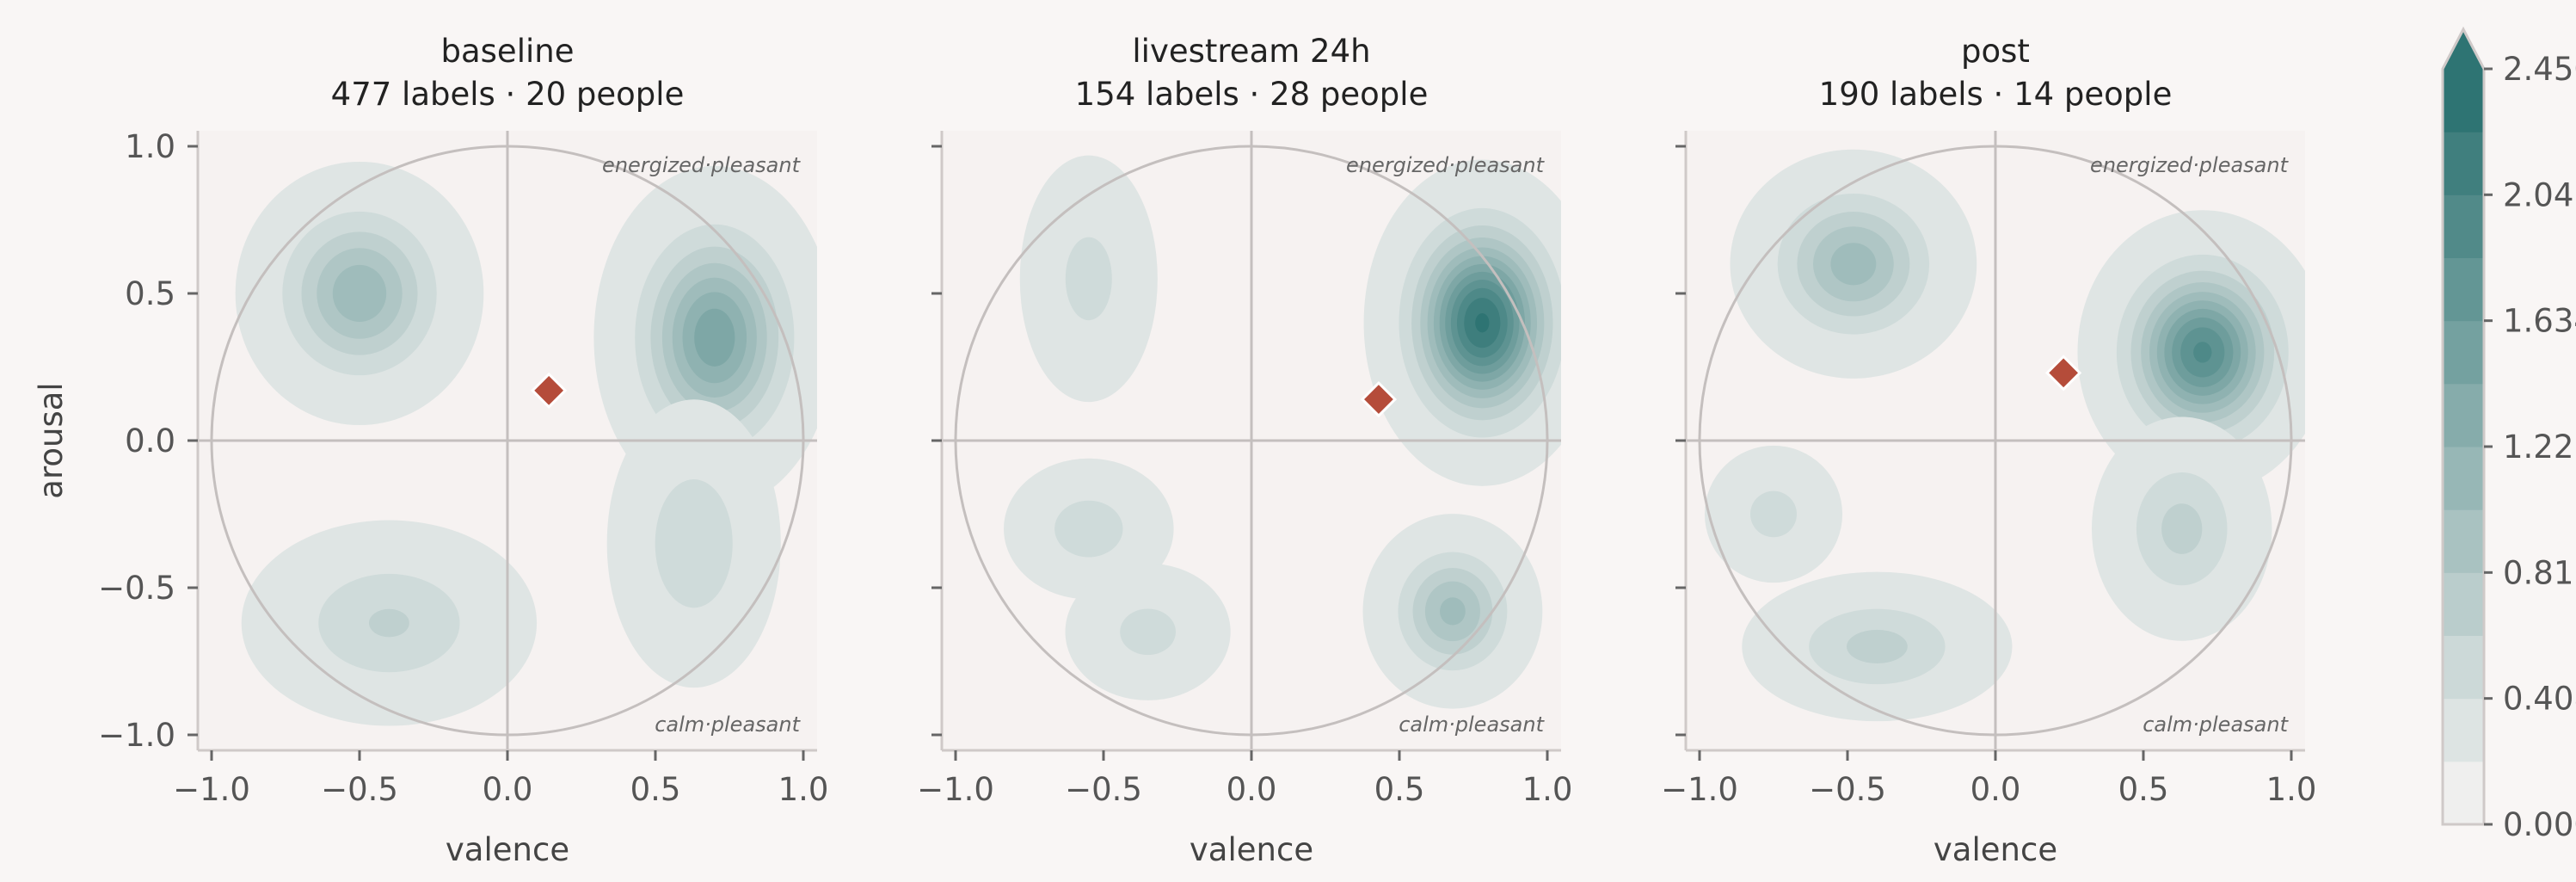 Image resolution: width=2576 pixels, height=882 pixels. I want to click on panel-title: livestream 24h, so click(1251, 51).